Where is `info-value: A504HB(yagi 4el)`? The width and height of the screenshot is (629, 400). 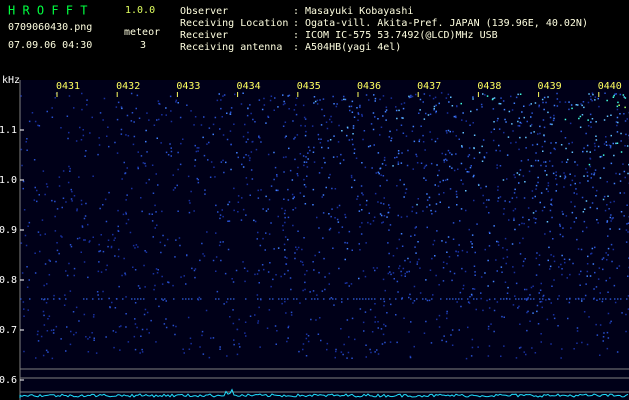
info-value: A504HB(yagi 4el) is located at coordinates (353, 47).